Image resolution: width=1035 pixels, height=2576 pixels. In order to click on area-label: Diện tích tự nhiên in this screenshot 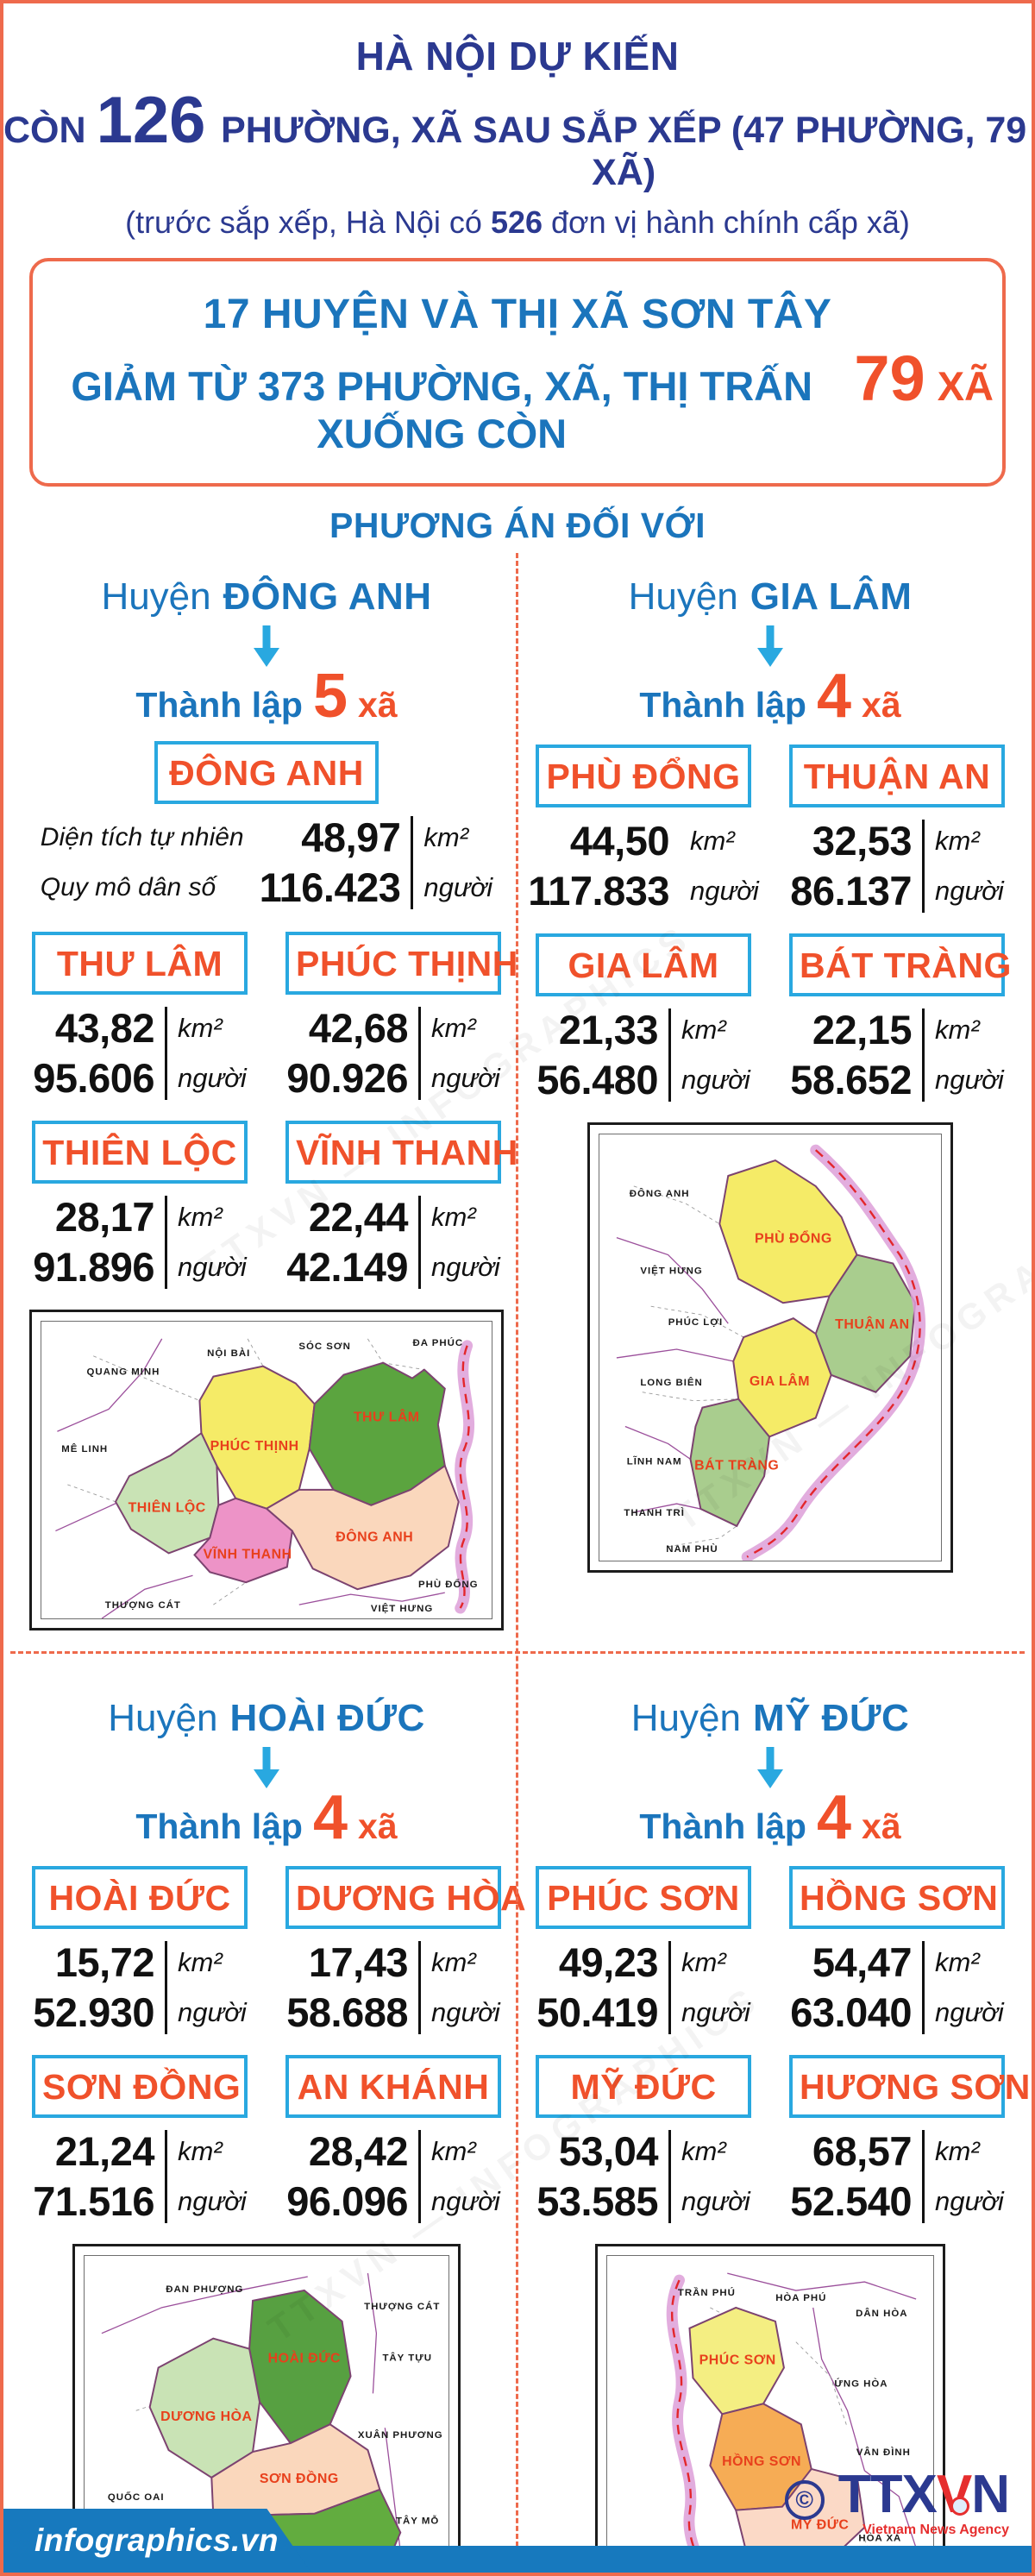, I will do `click(142, 837)`.